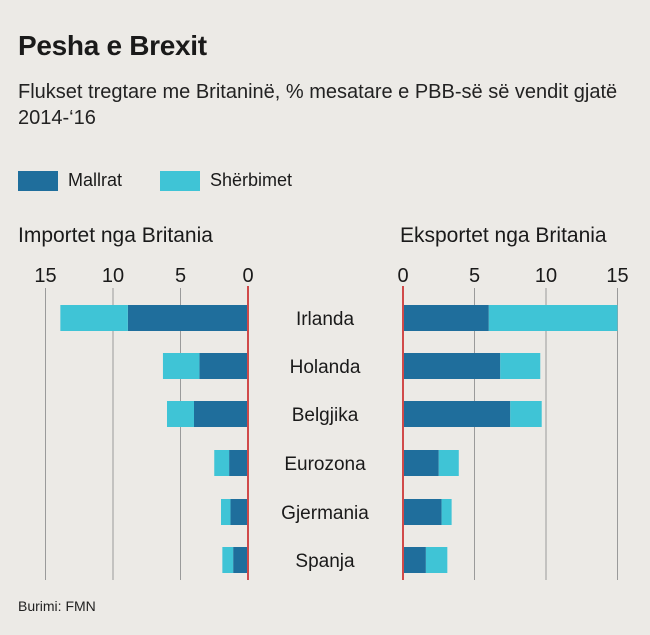  Describe the element at coordinates (474, 276) in the screenshot. I see `exports-tick-label-5: 5` at that location.